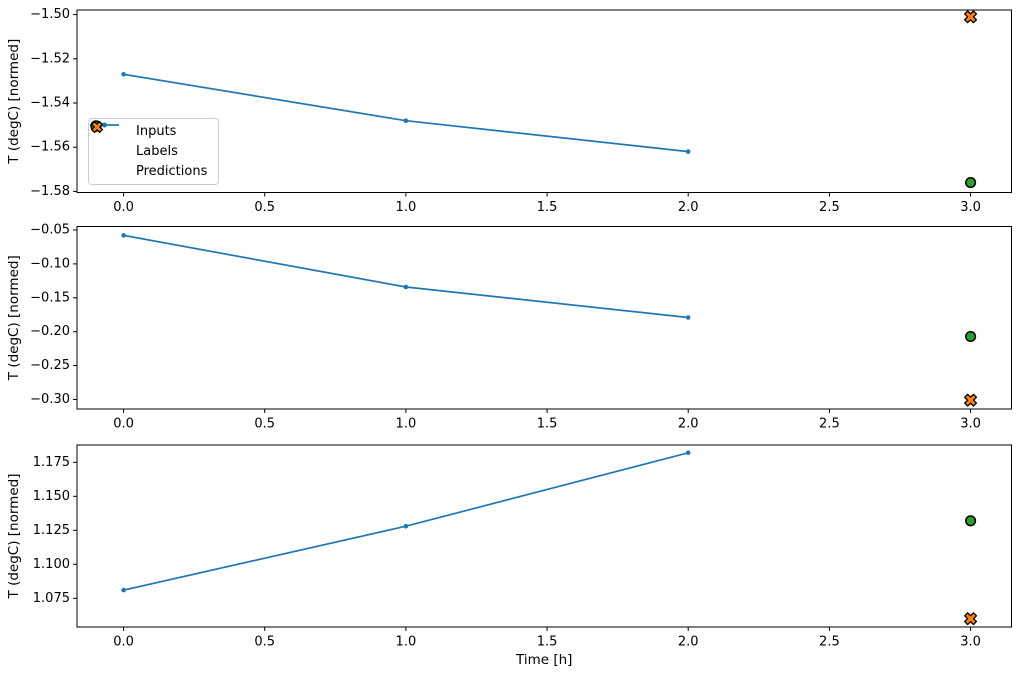  I want to click on y-tick-label: 1.150, so click(51, 496).